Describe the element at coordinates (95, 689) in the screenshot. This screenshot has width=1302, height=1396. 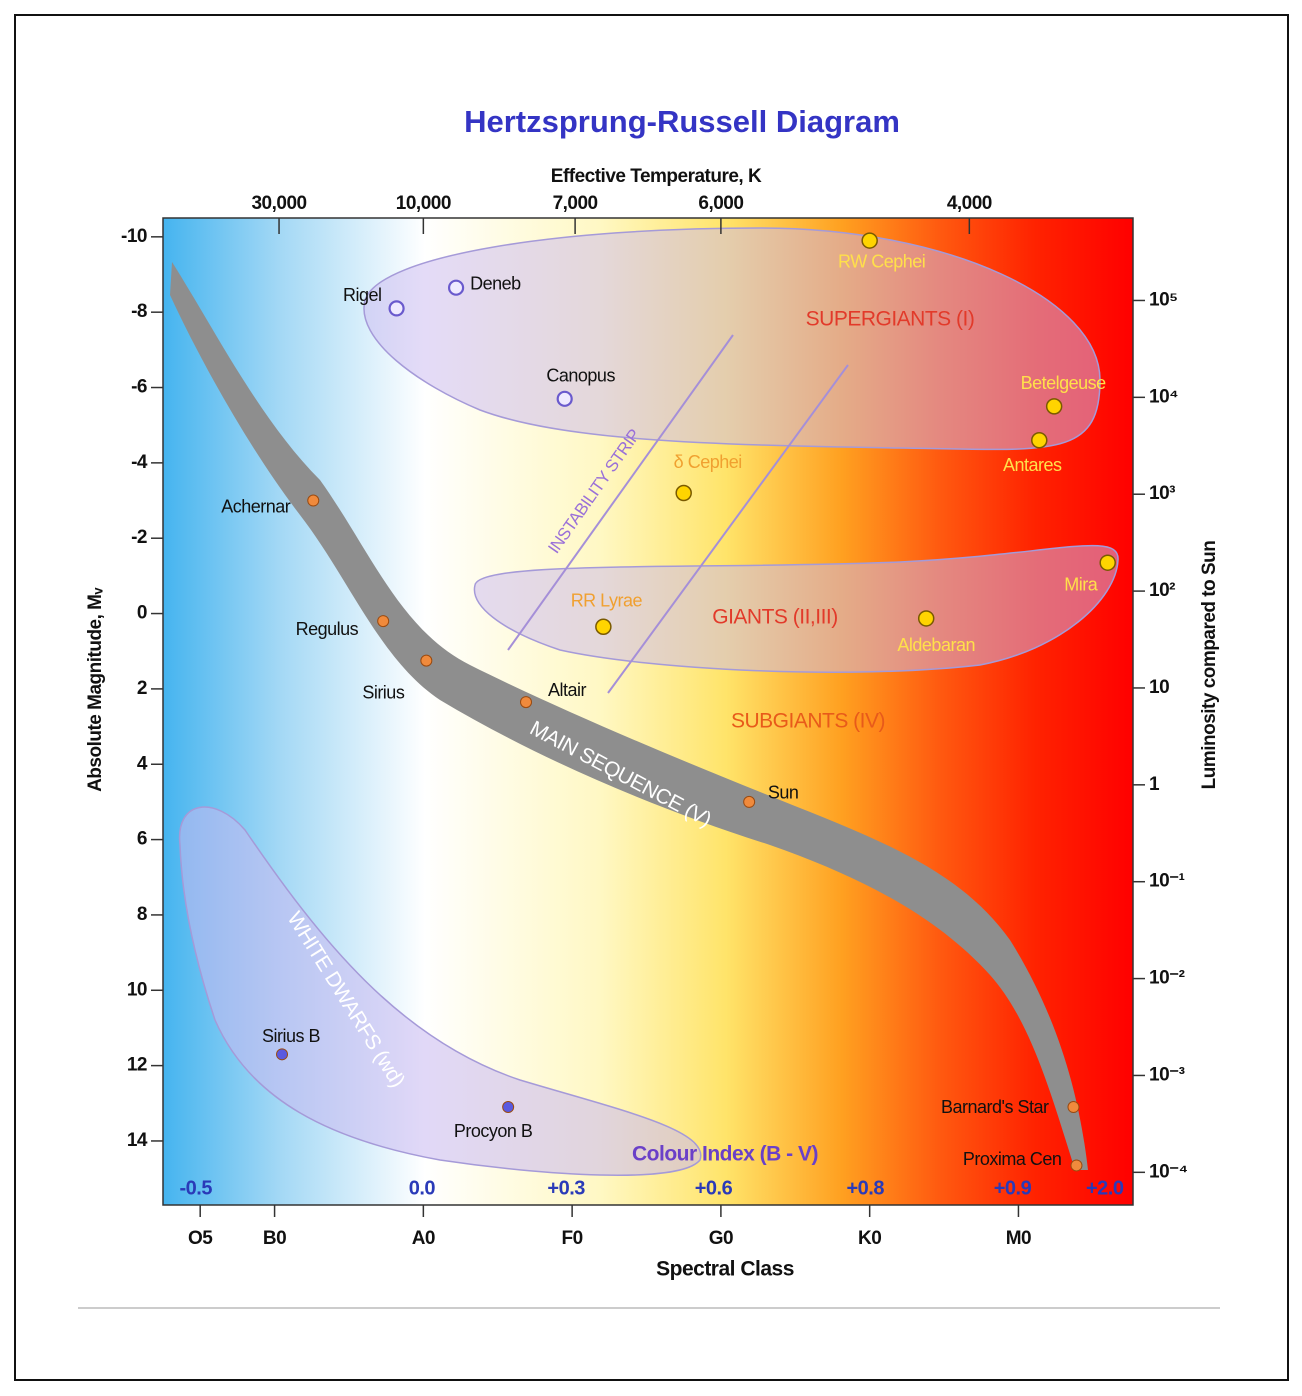
I see `y-axis-label: Absolute Magnitude, Mᵥ` at that location.